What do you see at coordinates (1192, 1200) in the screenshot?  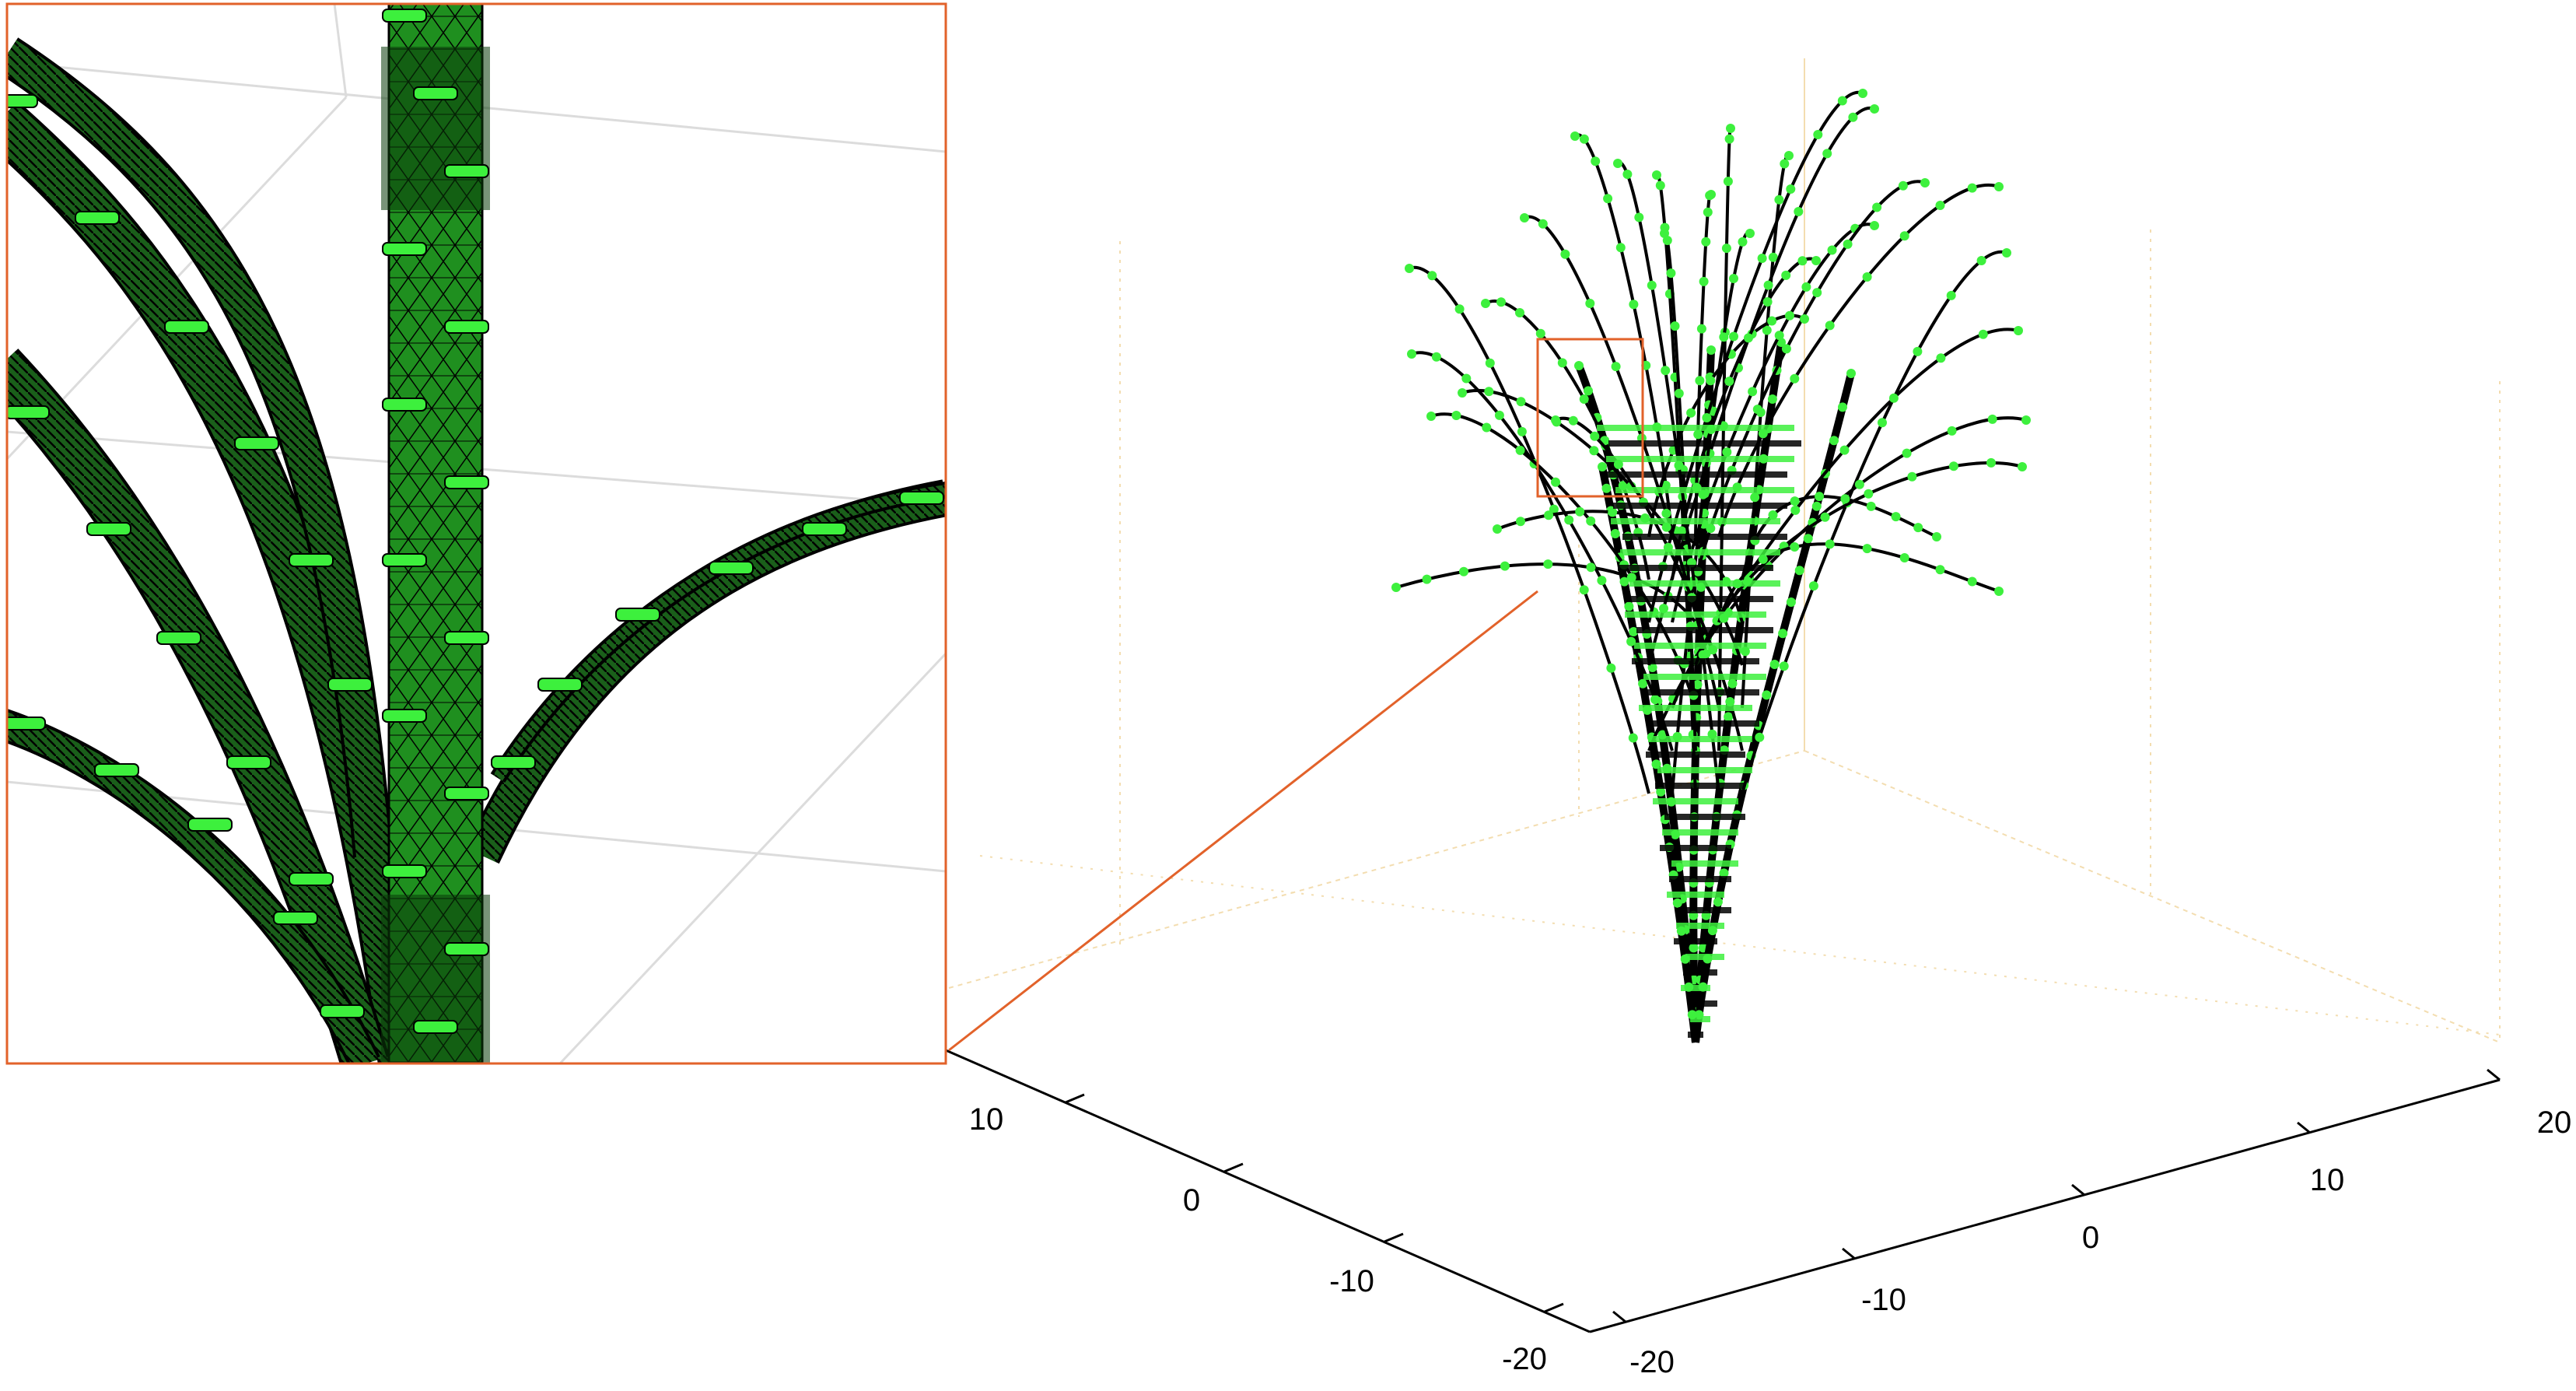 I see `axis-a-tick-label: 0` at bounding box center [1192, 1200].